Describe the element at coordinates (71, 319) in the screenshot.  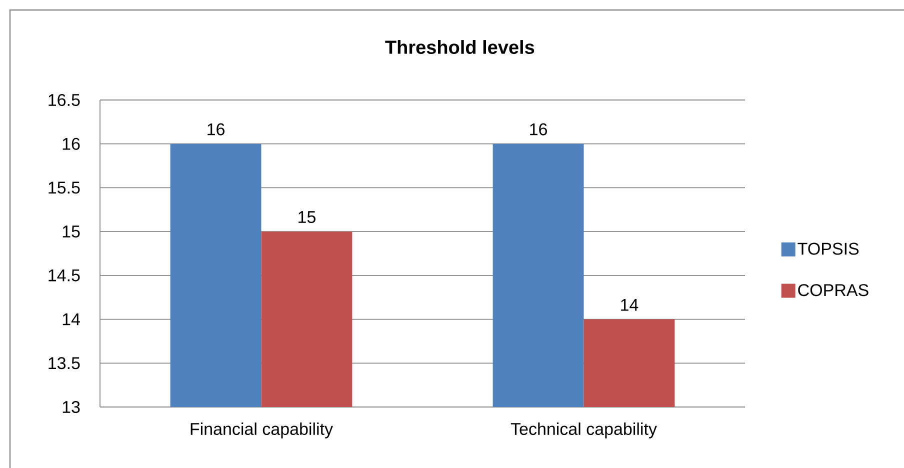
I see `y-tick-label: 14` at that location.